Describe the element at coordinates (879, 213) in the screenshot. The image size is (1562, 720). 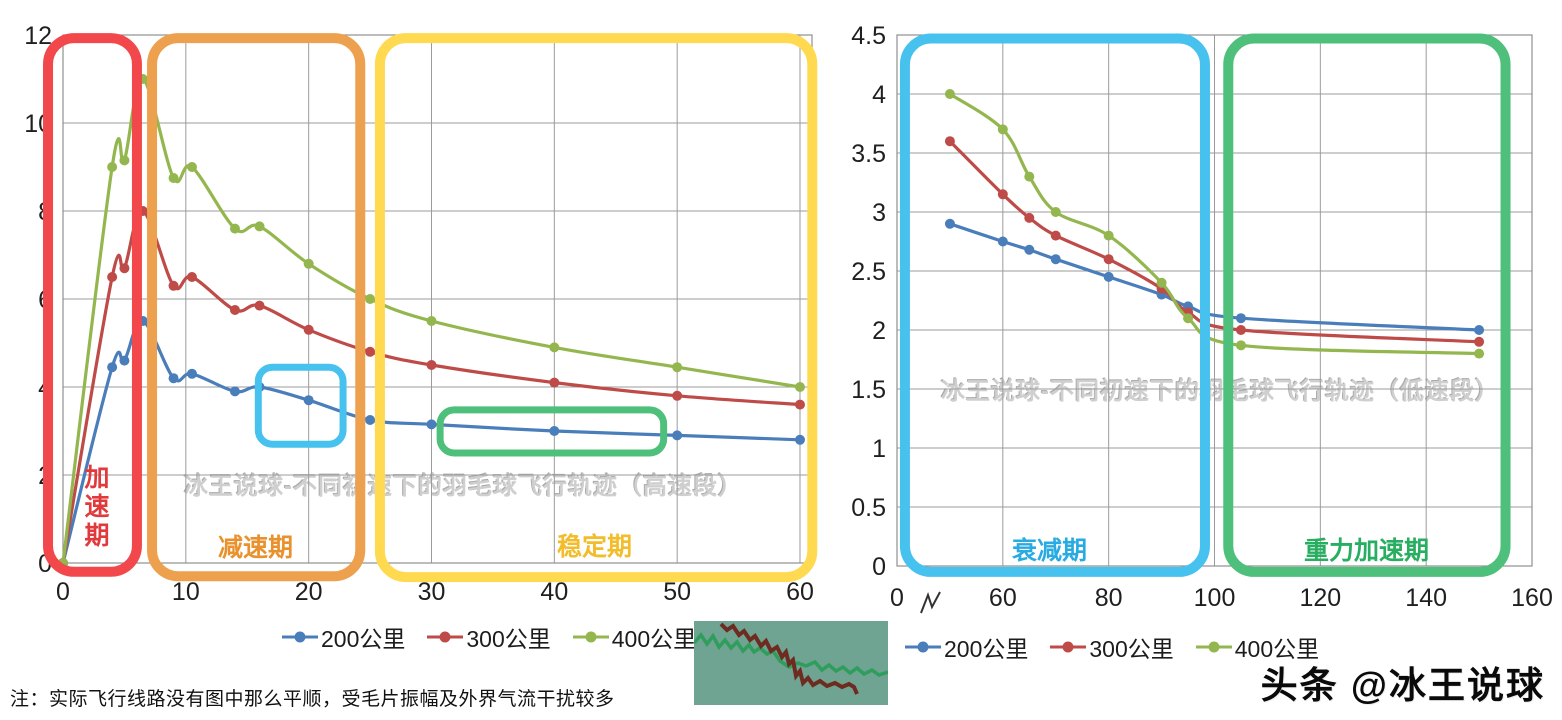
I see `y-tick-label: 3` at that location.